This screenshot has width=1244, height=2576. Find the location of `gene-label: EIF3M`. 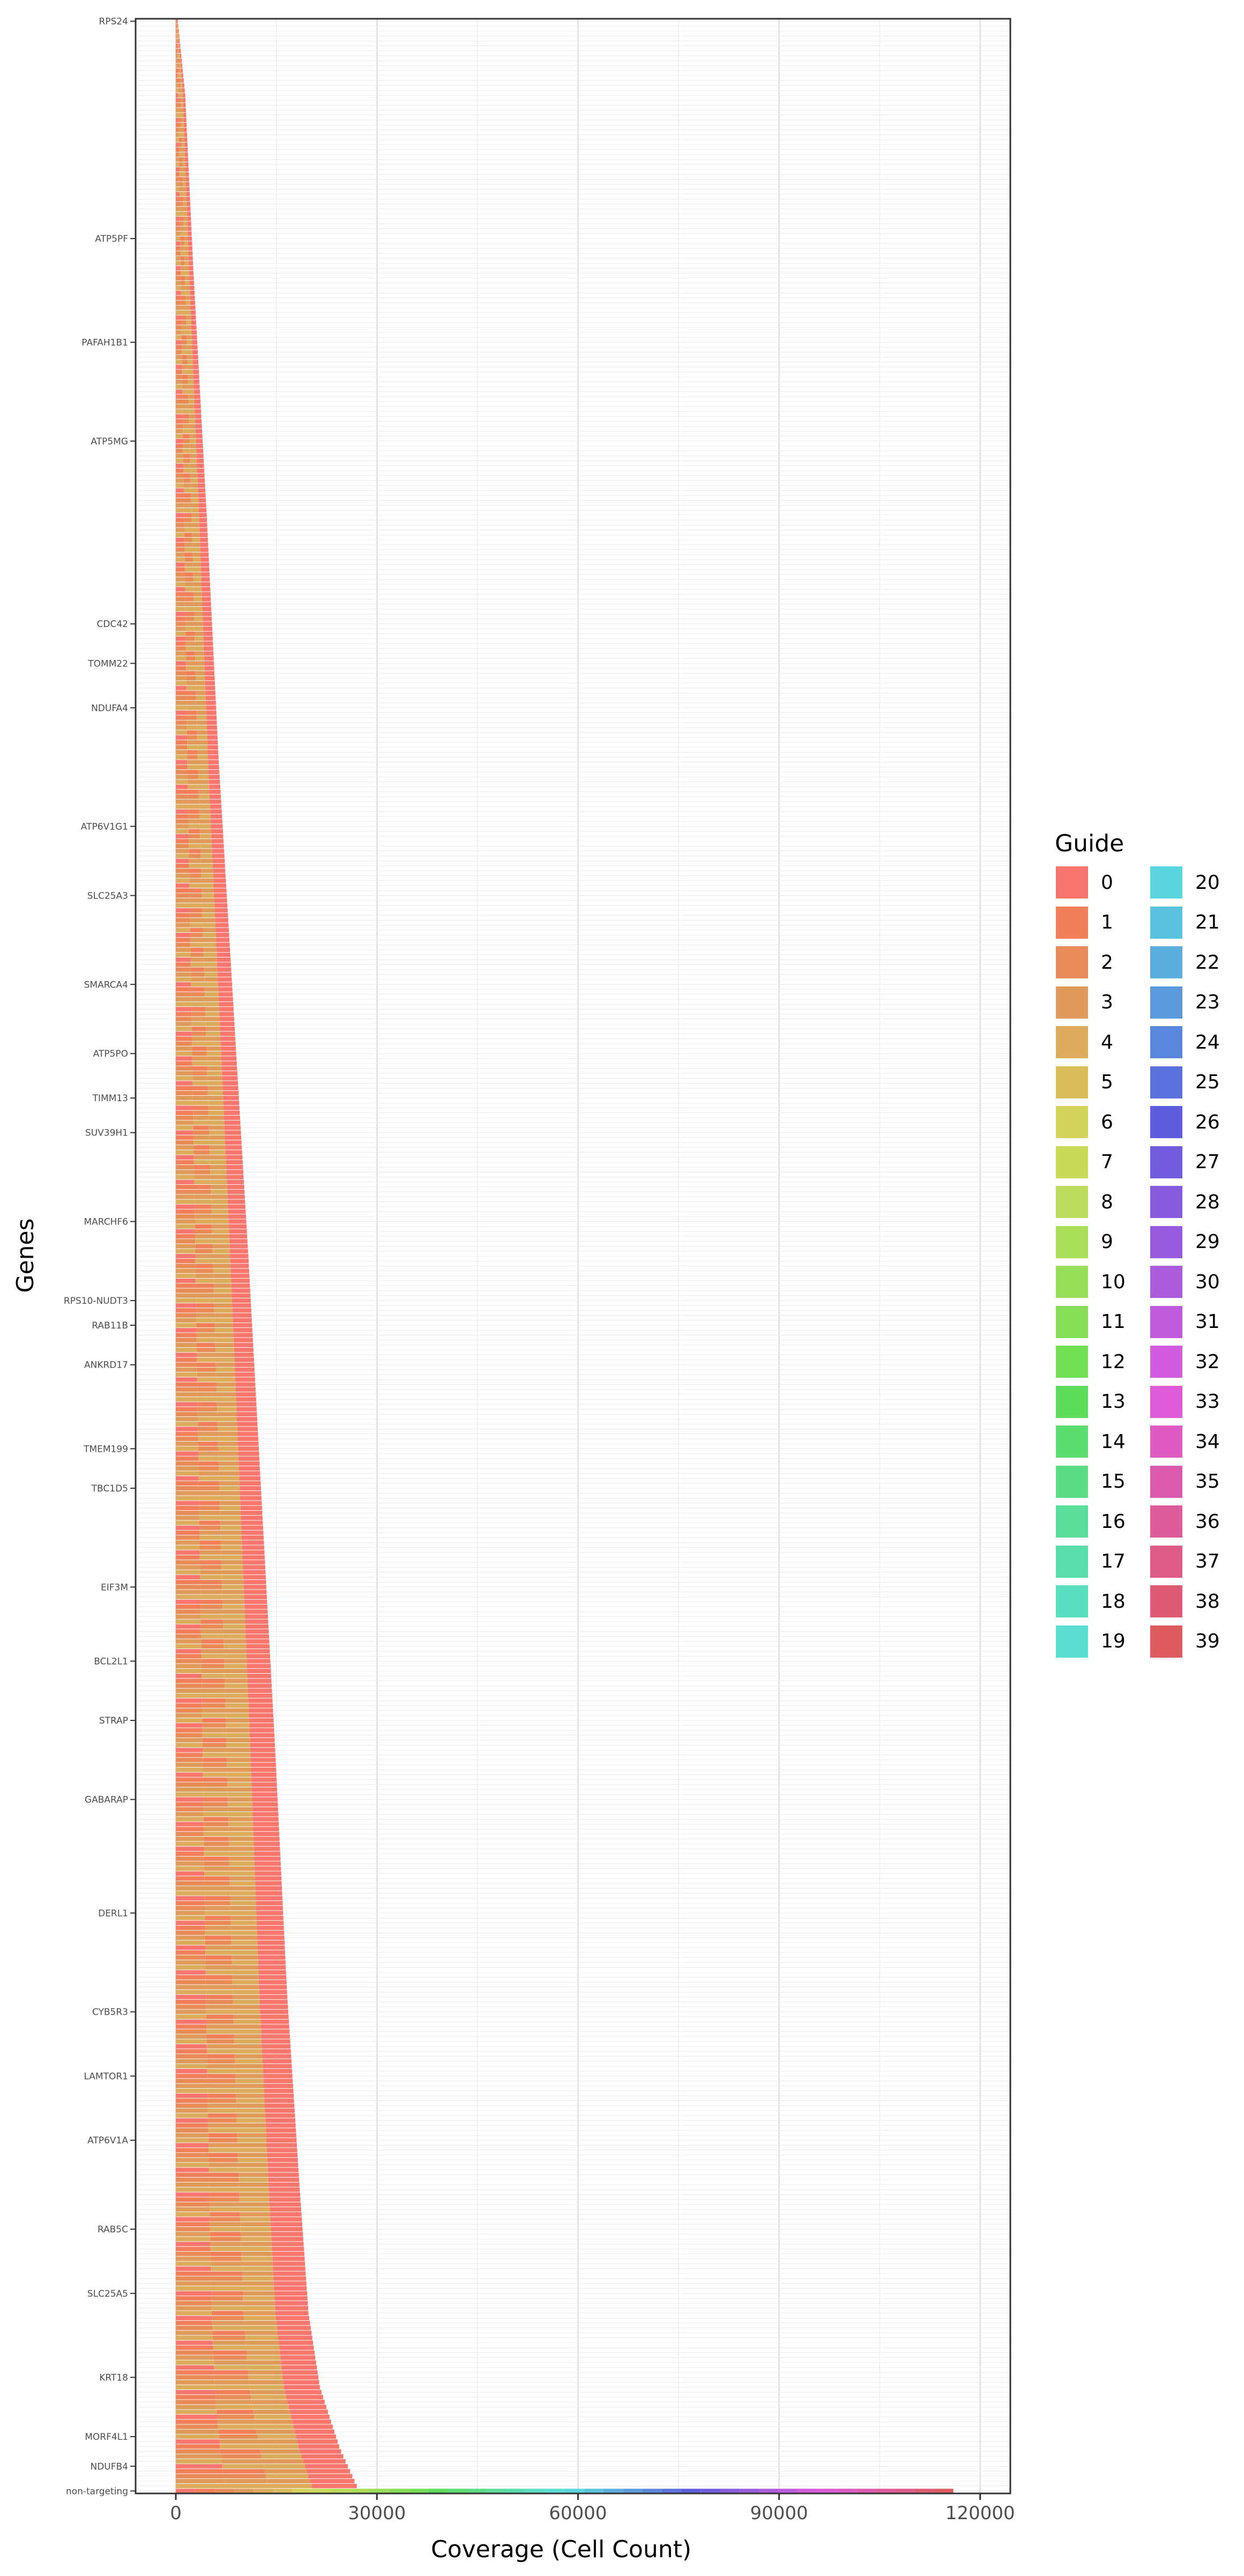

gene-label: EIF3M is located at coordinates (114, 1588).